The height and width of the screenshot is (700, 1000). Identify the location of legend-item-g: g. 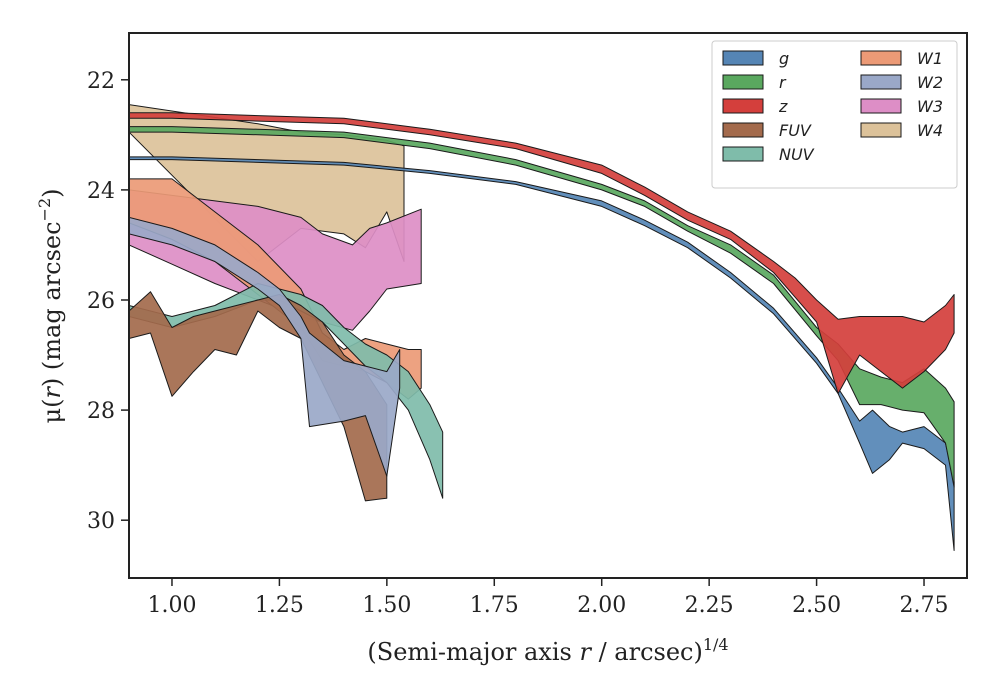
(755, 58).